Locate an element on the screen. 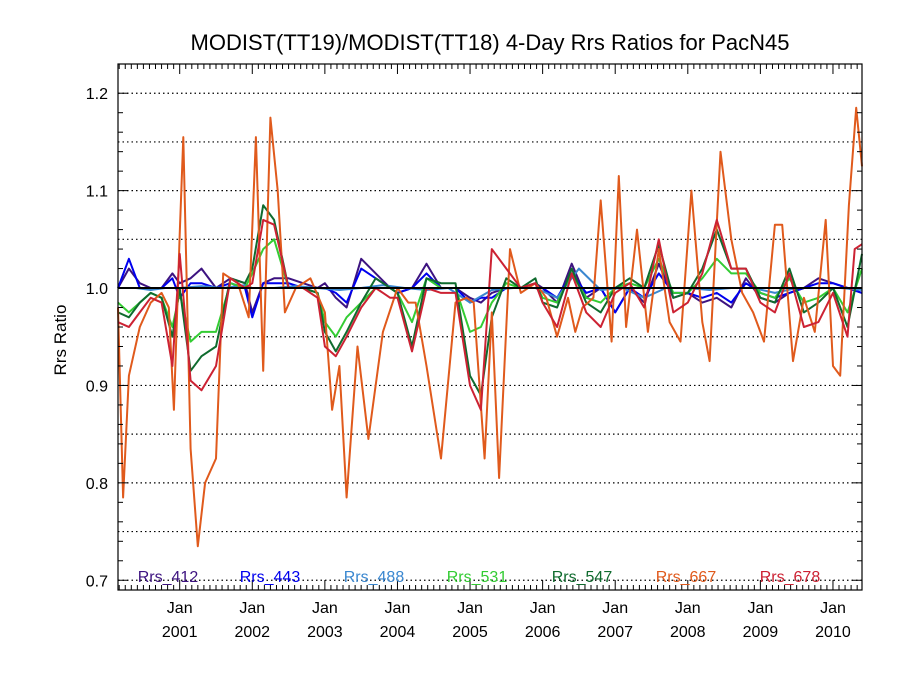 This screenshot has height=675, width=900. x-tick-label-year: 2010 is located at coordinates (833, 632).